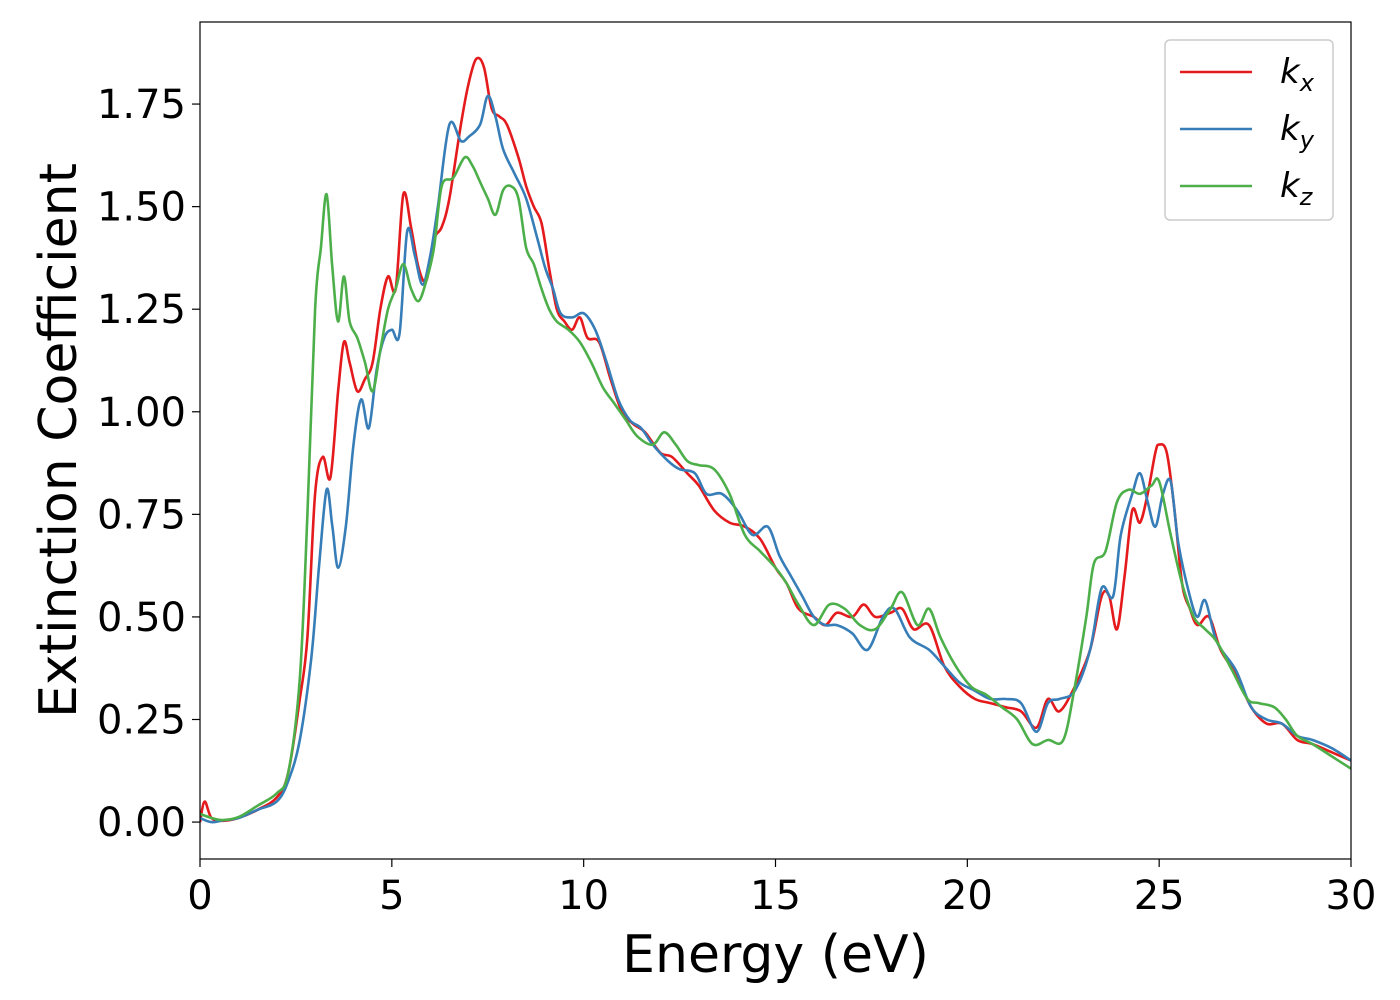 Image resolution: width=1400 pixels, height=1000 pixels. I want to click on x-axis-title: Energy (eV), so click(775, 955).